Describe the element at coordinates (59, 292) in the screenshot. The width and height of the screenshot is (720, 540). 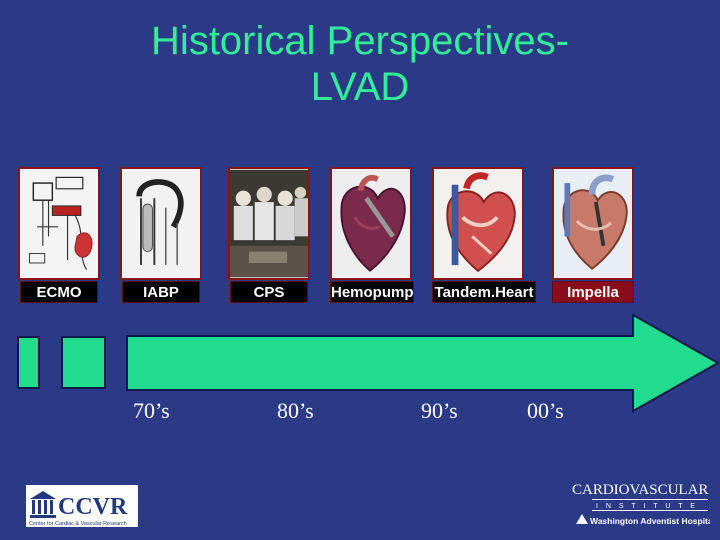
I see `device-label-ecmo: ECMO` at that location.